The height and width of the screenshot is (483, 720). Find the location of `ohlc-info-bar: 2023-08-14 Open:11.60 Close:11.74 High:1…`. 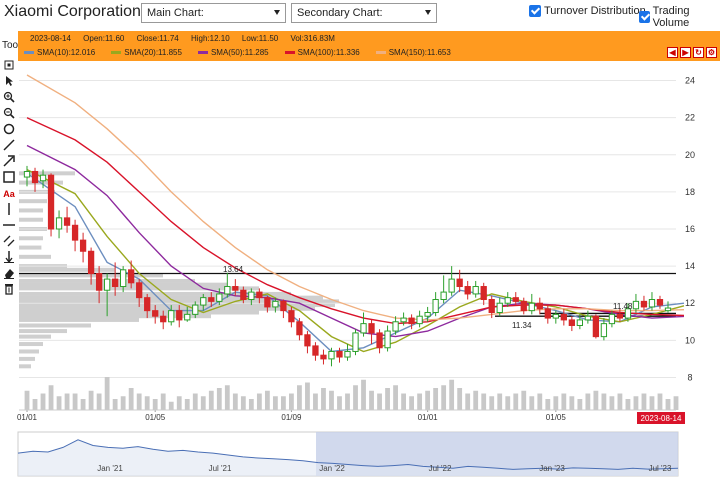

ohlc-info-bar: 2023-08-14 Open:11.60 Close:11.74 High:1… is located at coordinates (369, 46).